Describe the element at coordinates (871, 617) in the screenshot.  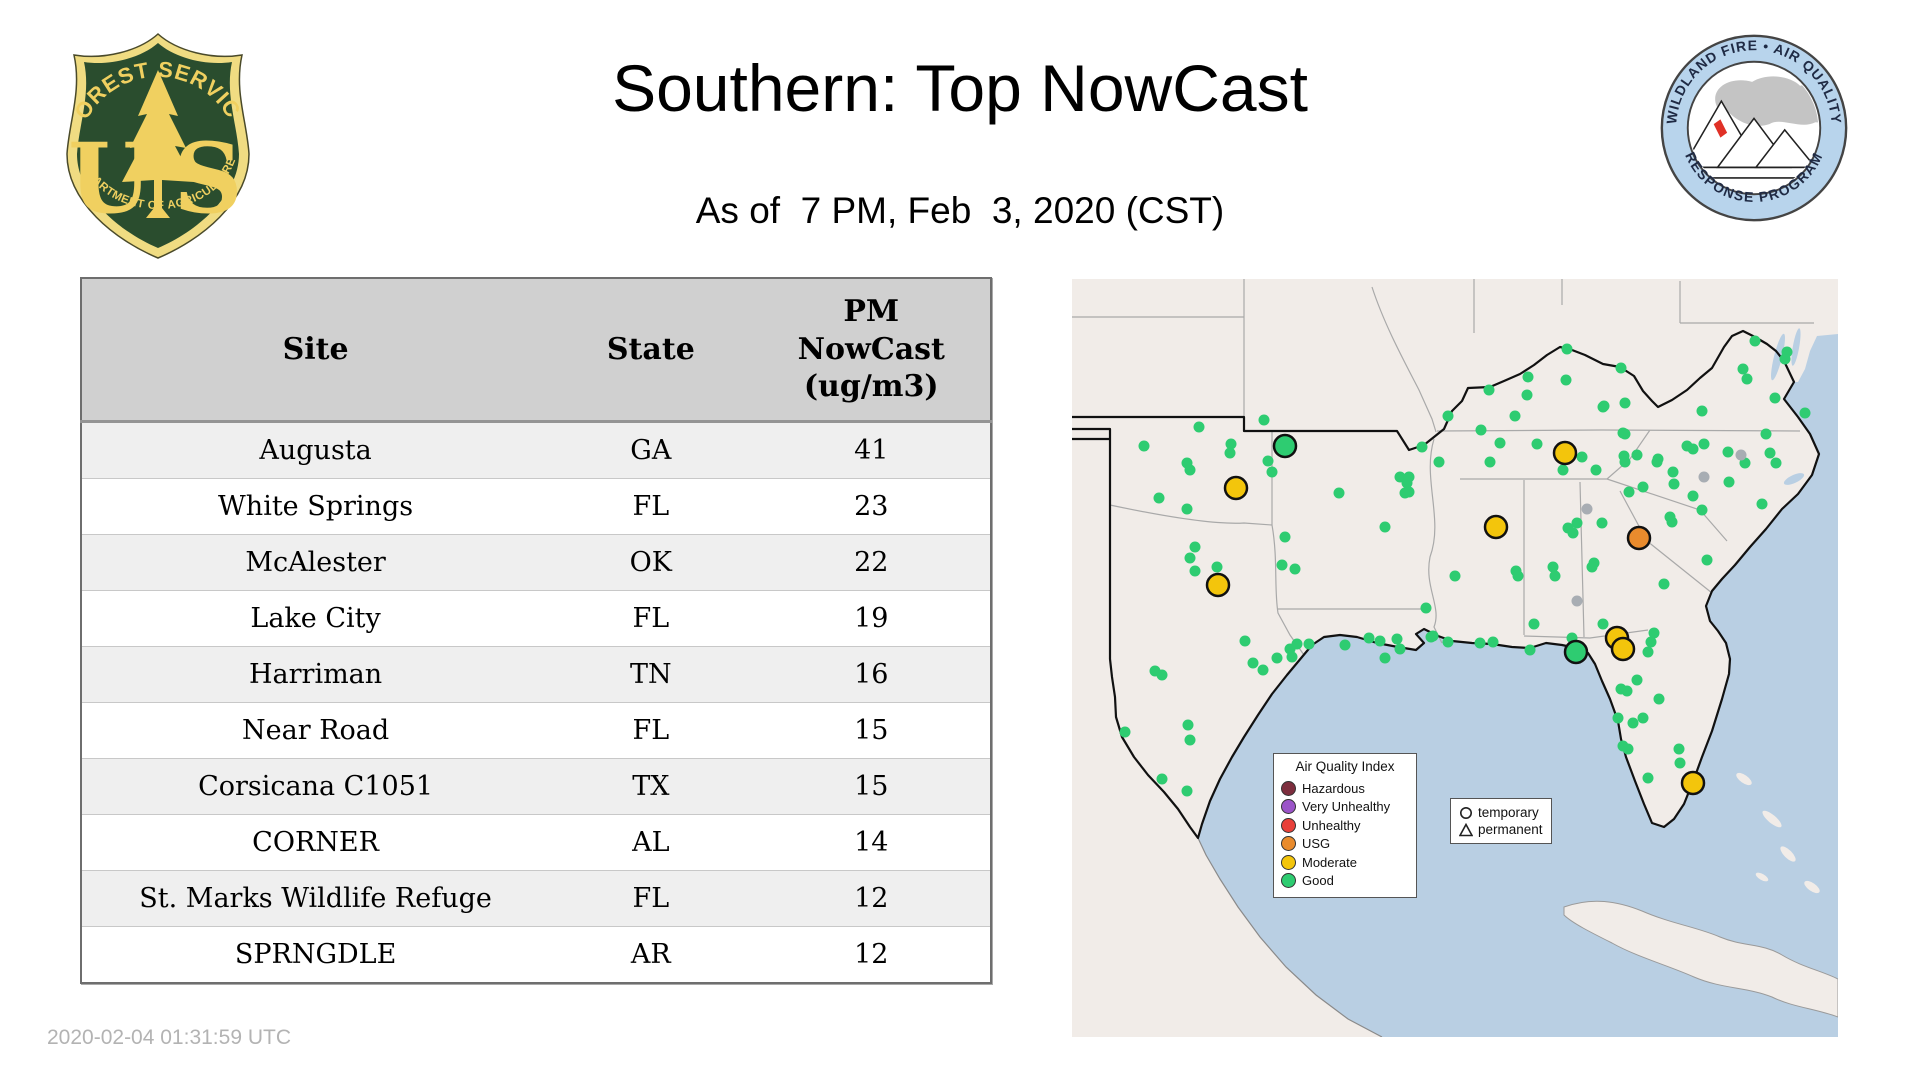
I see `value-cell: 19` at that location.